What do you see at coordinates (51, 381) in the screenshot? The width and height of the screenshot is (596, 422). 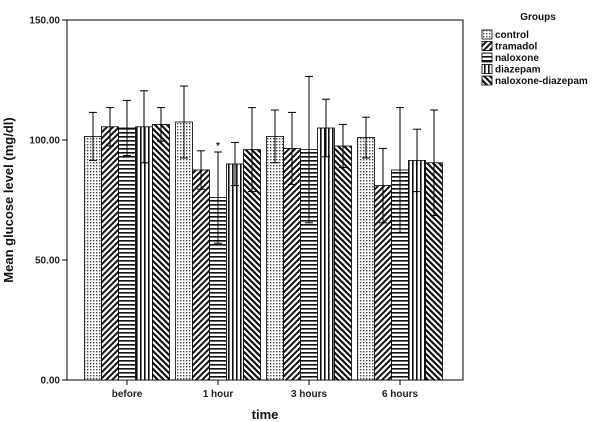 I see `y-tick-label: 0.00` at bounding box center [51, 381].